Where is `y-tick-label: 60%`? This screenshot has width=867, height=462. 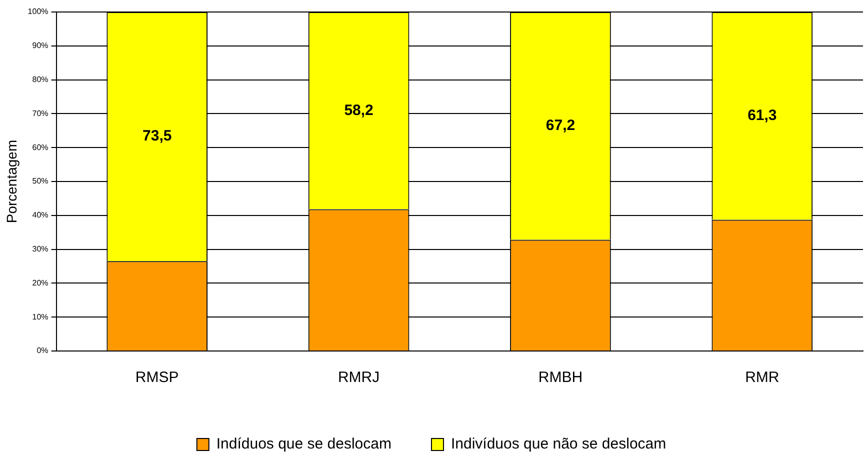
y-tick-label: 60% is located at coordinates (40, 147).